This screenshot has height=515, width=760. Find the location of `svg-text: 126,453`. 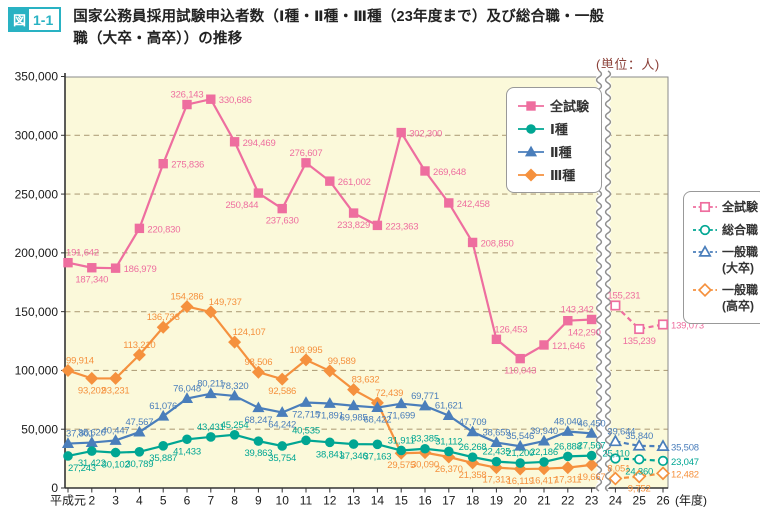

svg-text: 126,453 is located at coordinates (510, 329).